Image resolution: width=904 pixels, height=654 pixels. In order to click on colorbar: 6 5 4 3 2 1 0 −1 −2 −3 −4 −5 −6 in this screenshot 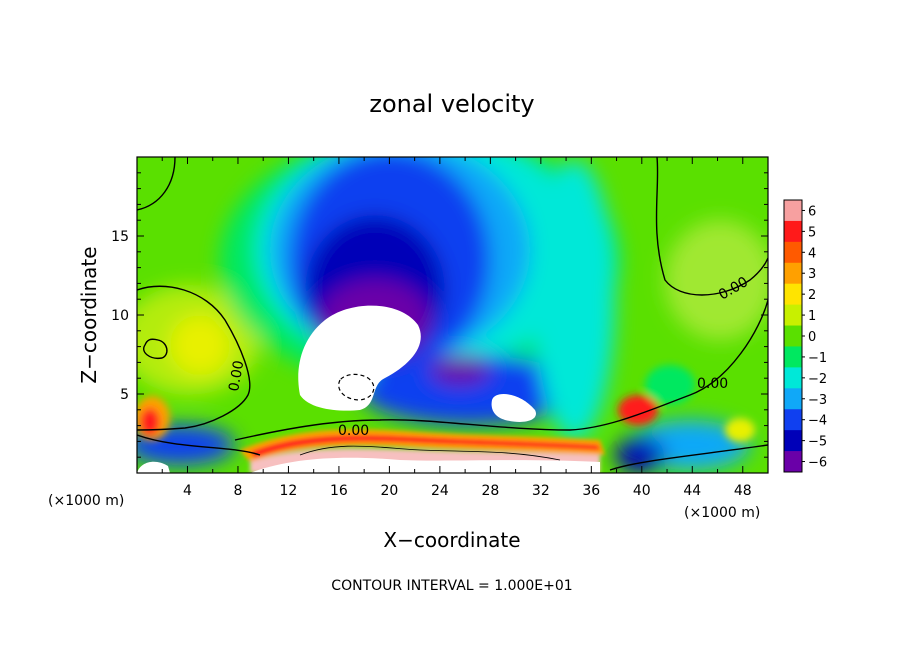, I will do `click(805, 336)`.